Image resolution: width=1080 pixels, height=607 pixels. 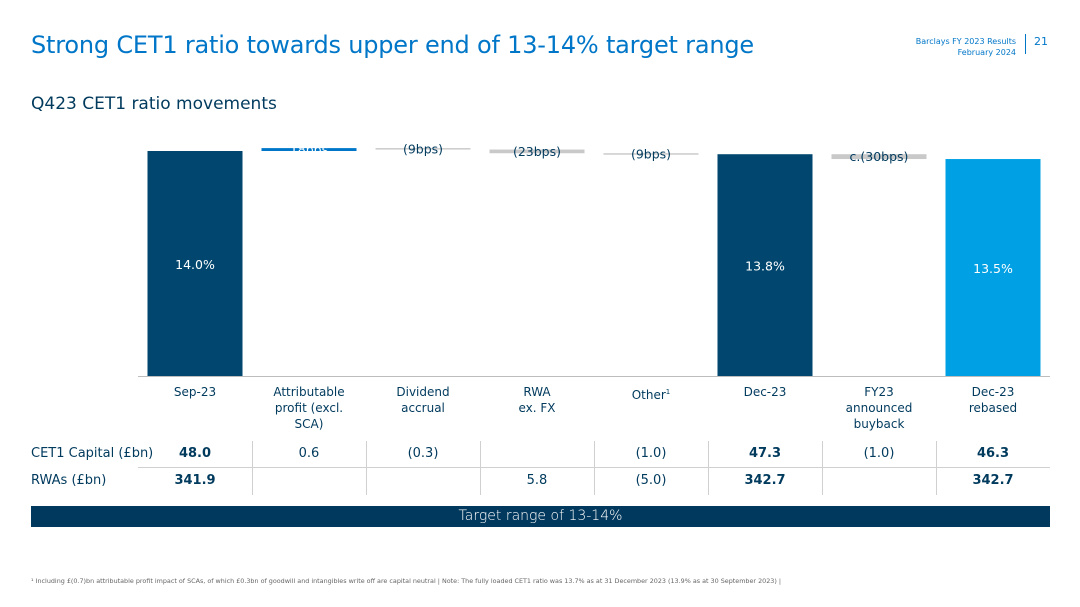 I want to click on bar-label-3: (9bps), so click(x=423, y=148).